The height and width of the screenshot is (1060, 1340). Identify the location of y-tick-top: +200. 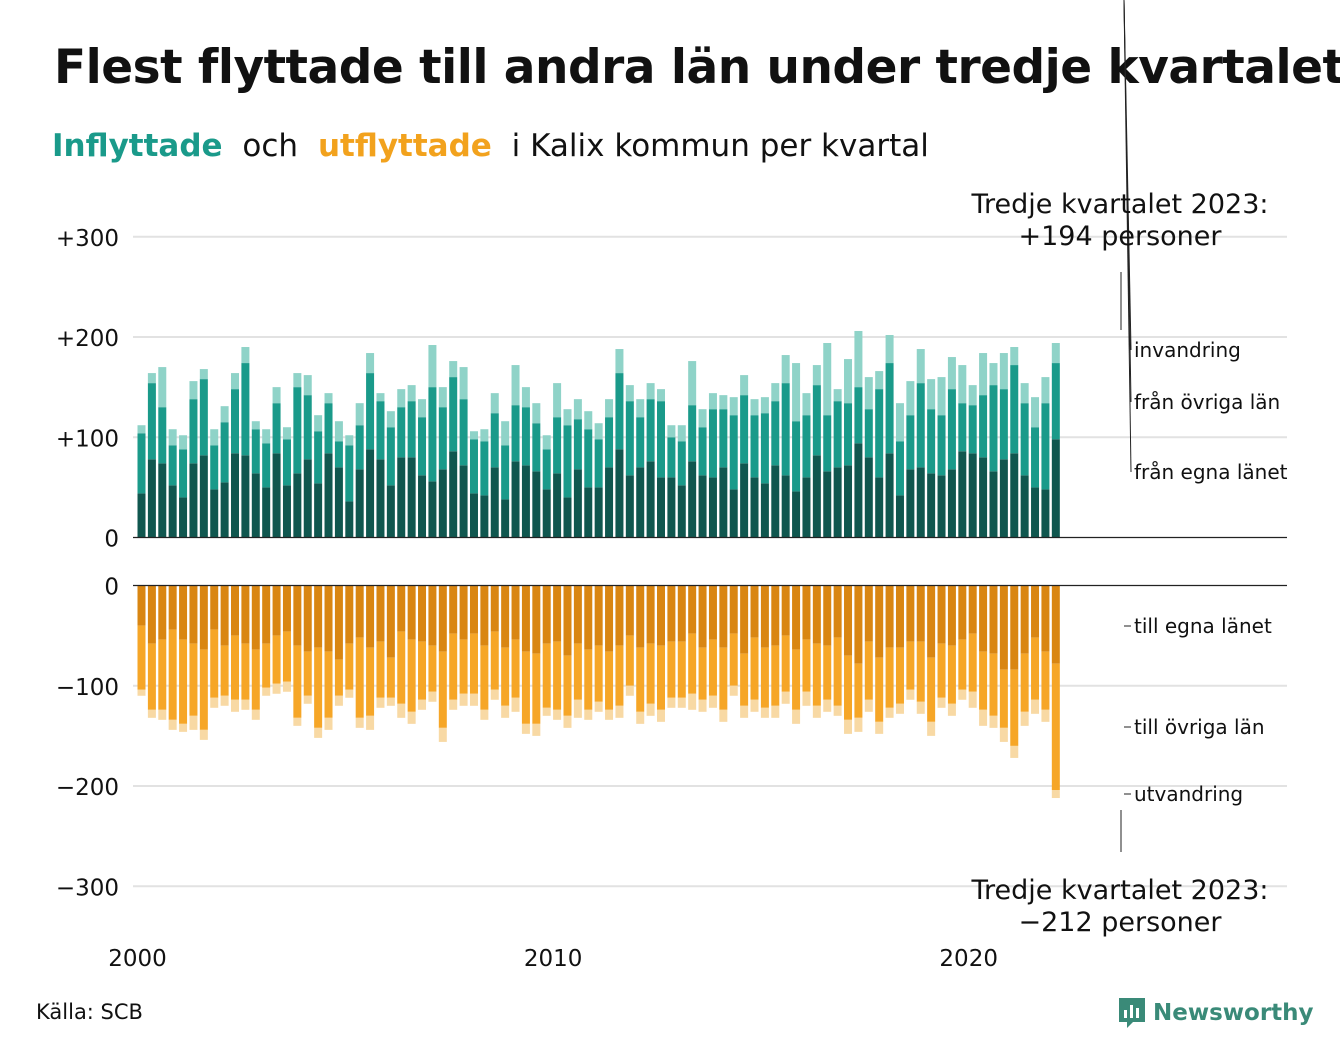
(87, 339).